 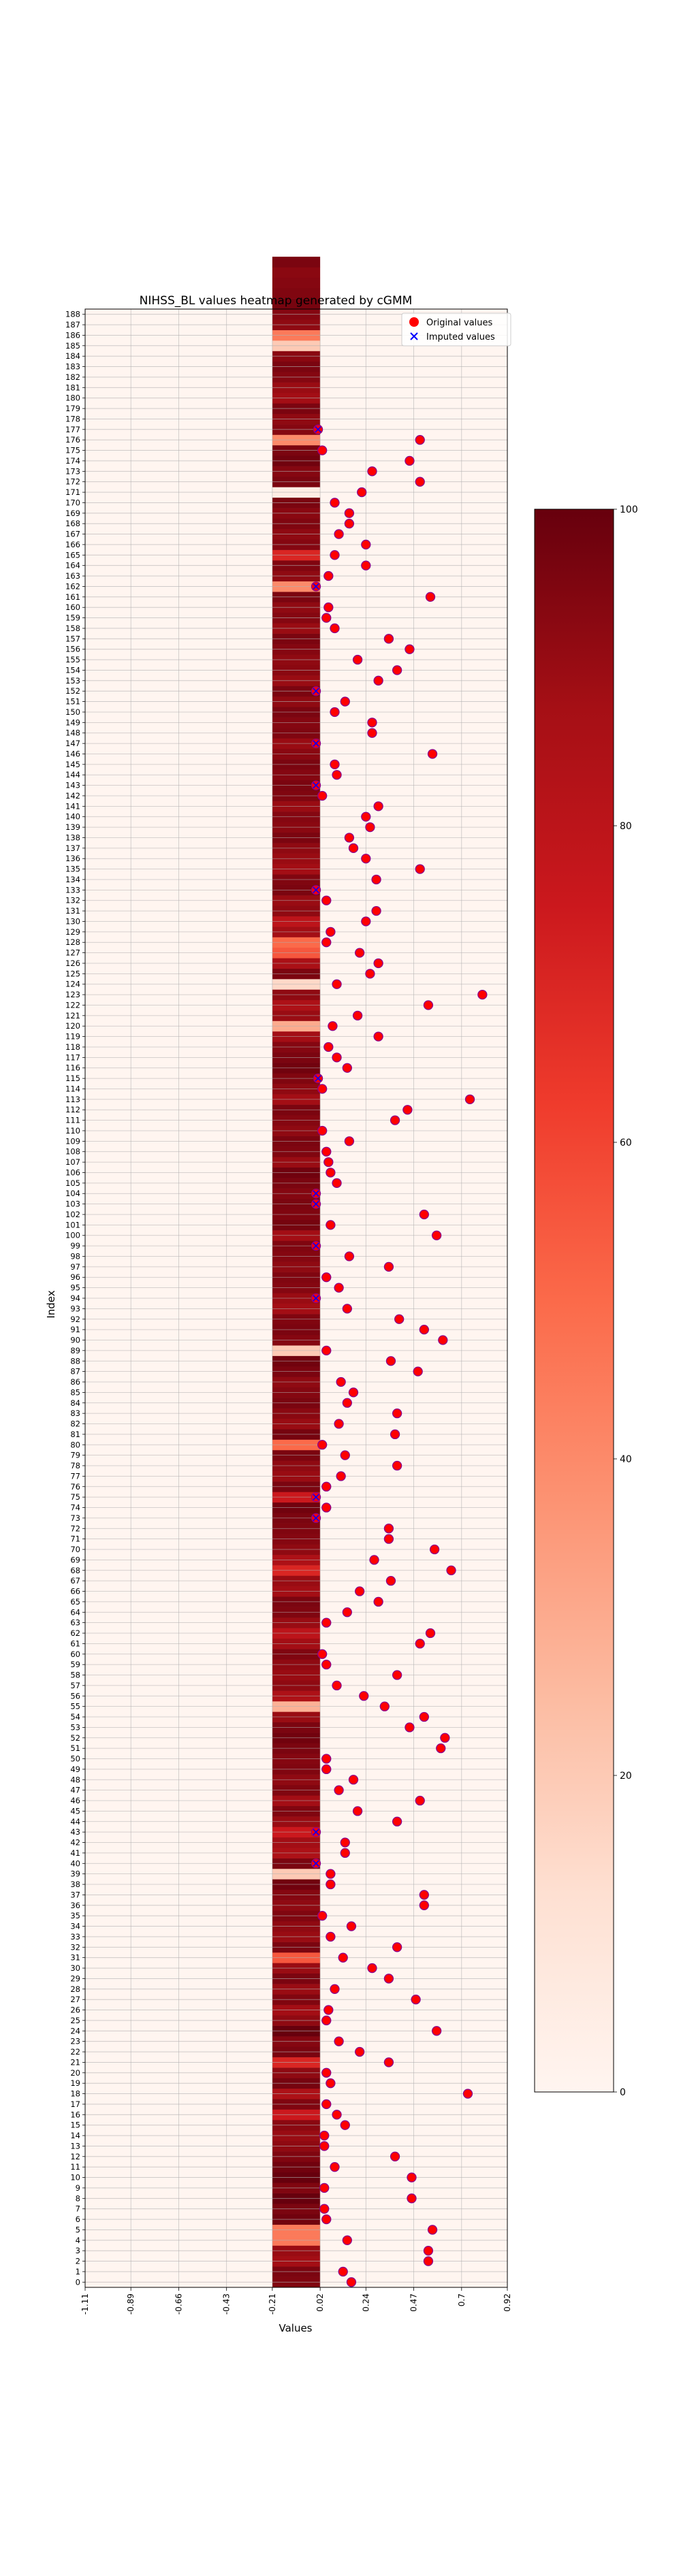 I want to click on y-tick-label: 153, so click(x=73, y=681).